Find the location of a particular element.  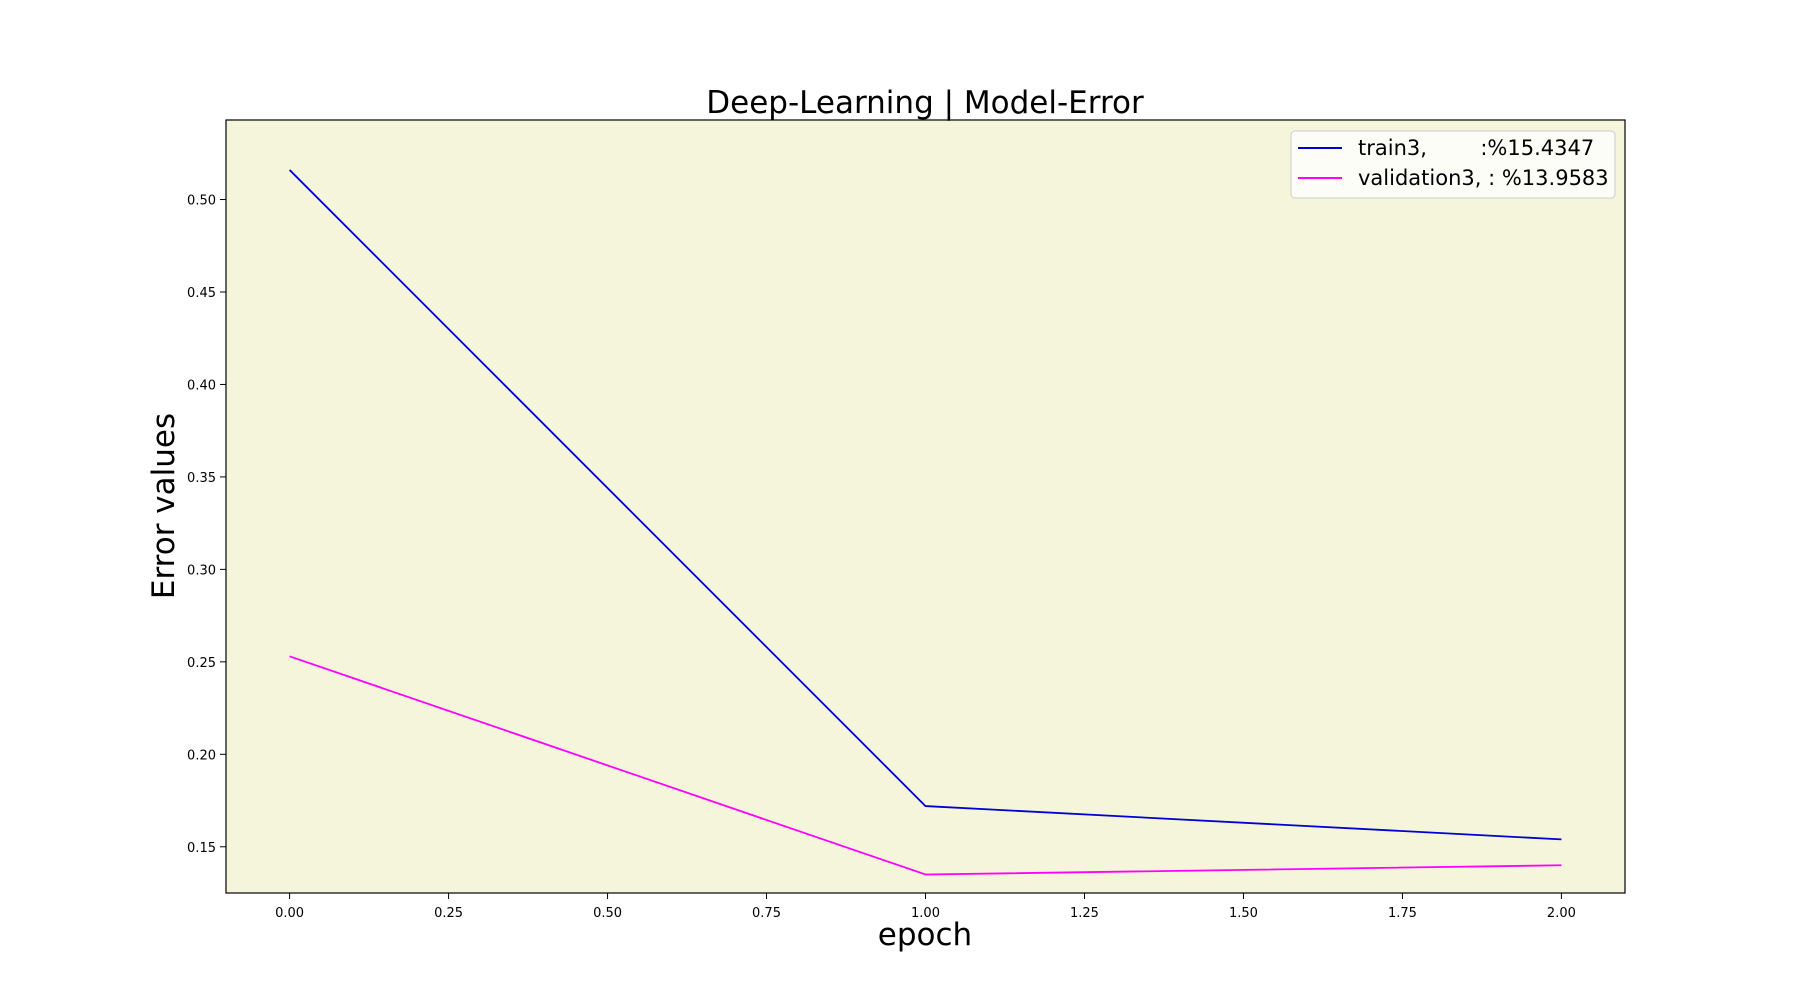

legend-box is located at coordinates (1453, 164).